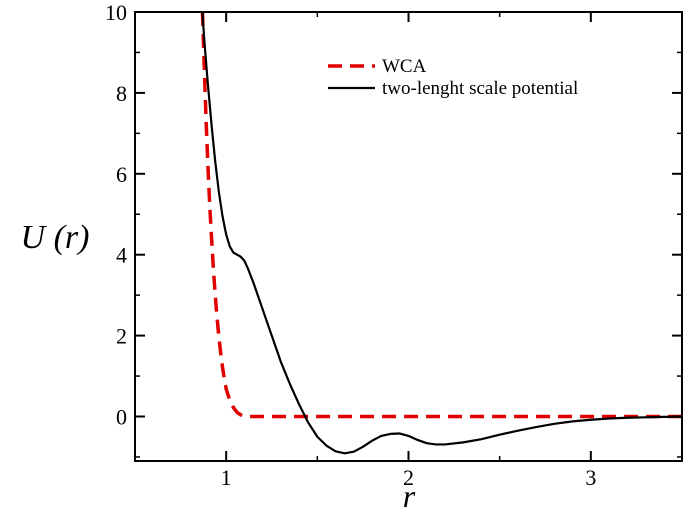 This screenshot has width=683, height=512. What do you see at coordinates (121, 93) in the screenshot?
I see `y-tick-label: 8` at bounding box center [121, 93].